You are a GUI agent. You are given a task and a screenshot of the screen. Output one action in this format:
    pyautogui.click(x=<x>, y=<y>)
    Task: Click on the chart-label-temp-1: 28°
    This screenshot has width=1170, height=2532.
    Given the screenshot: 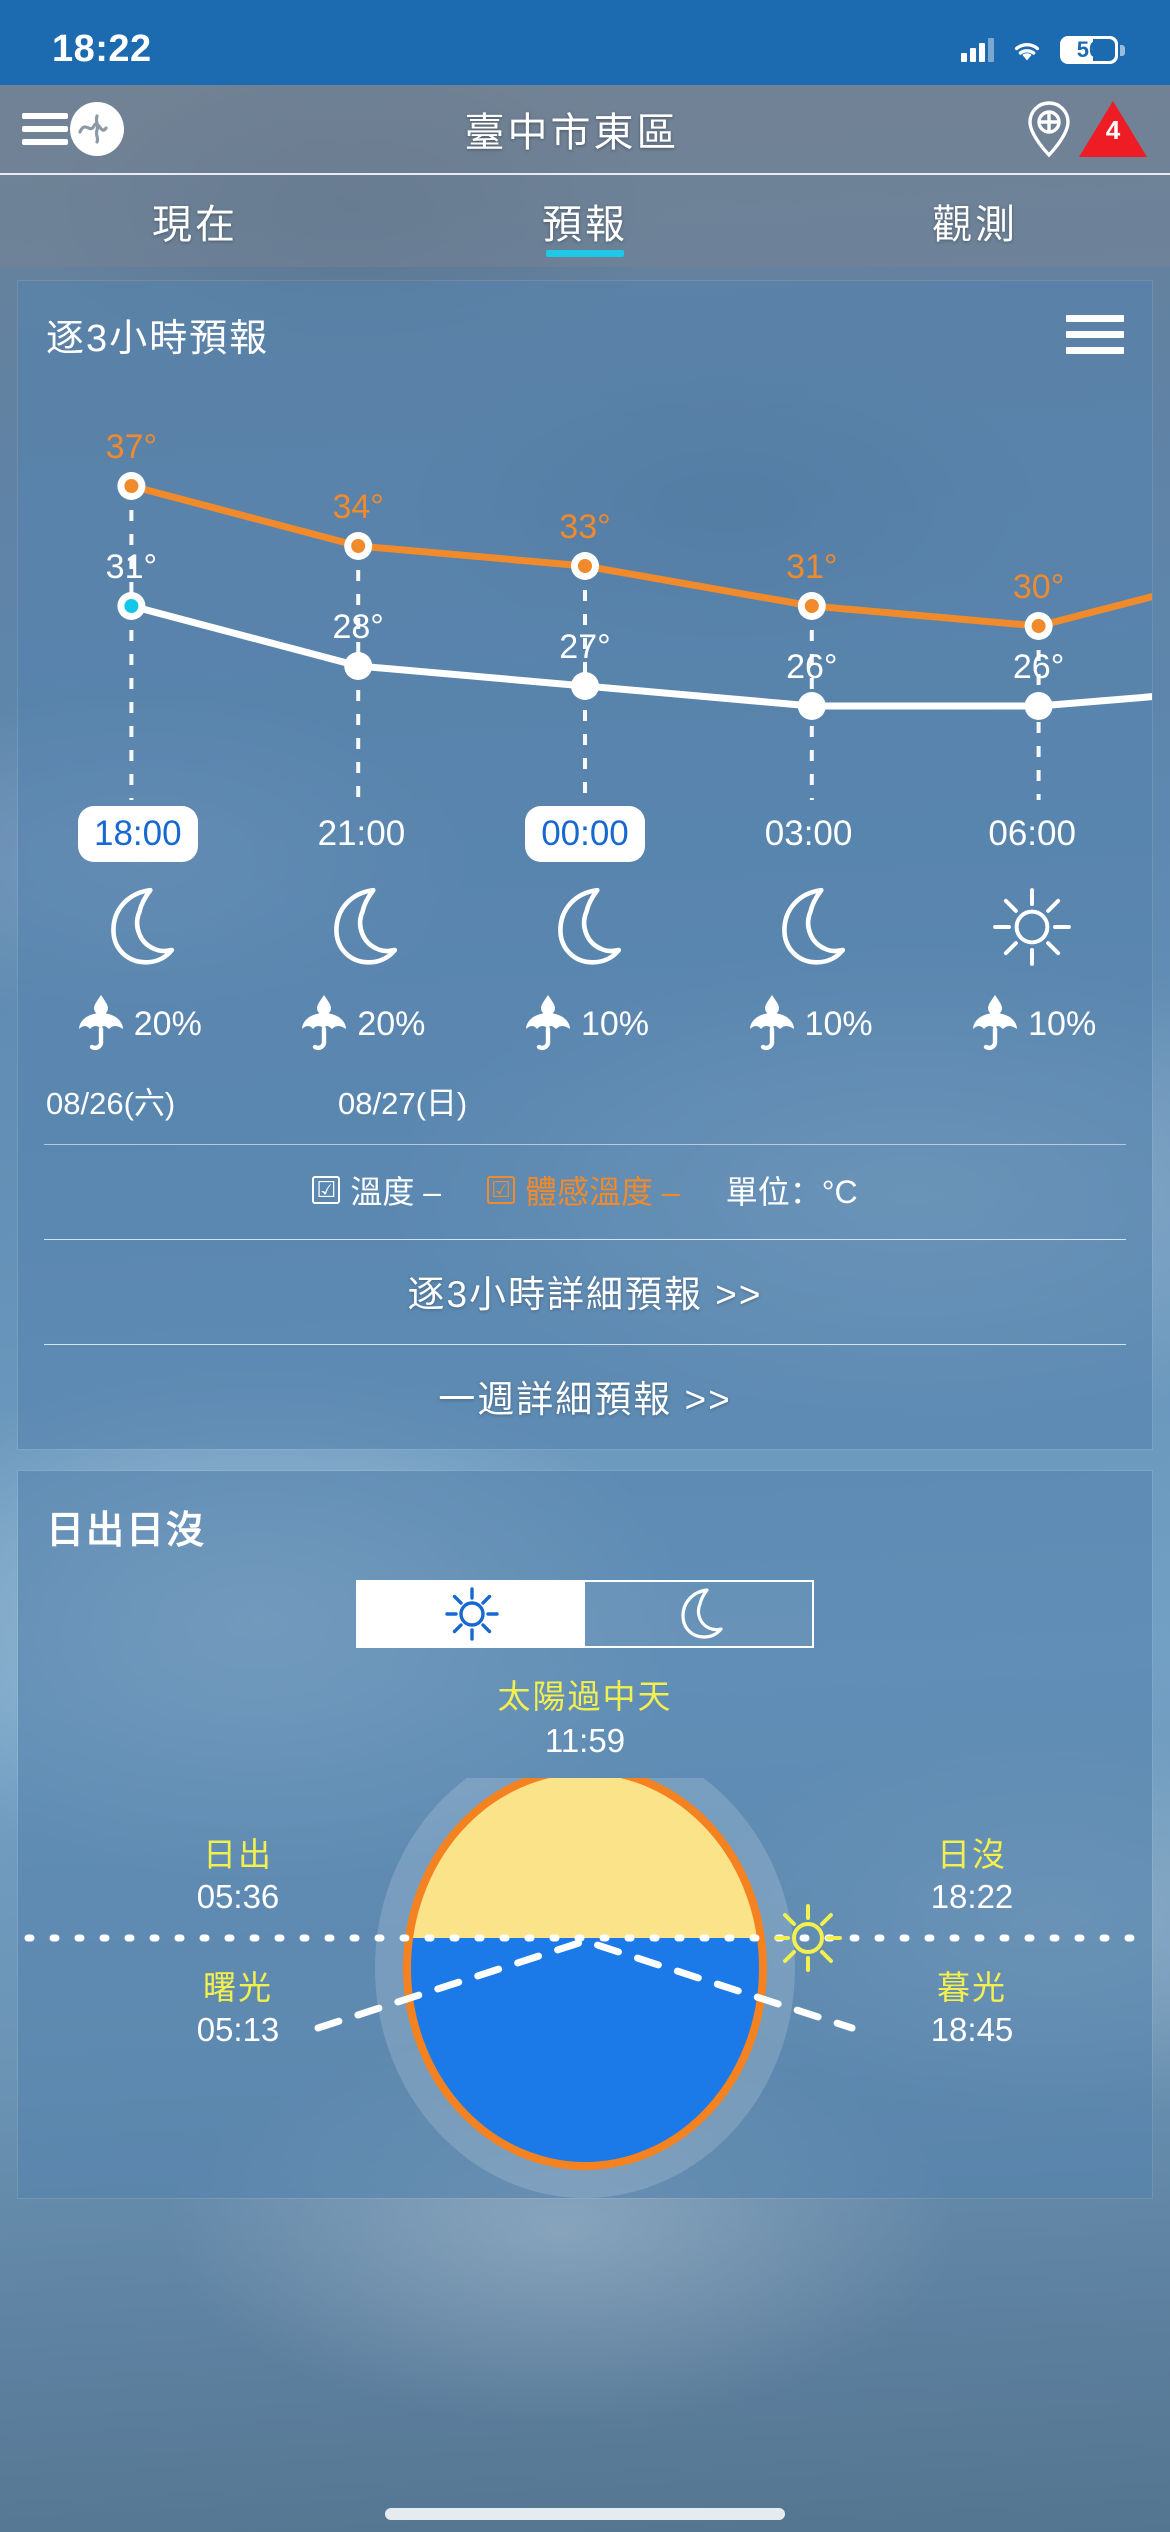 What is the action you would take?
    pyautogui.click(x=358, y=627)
    